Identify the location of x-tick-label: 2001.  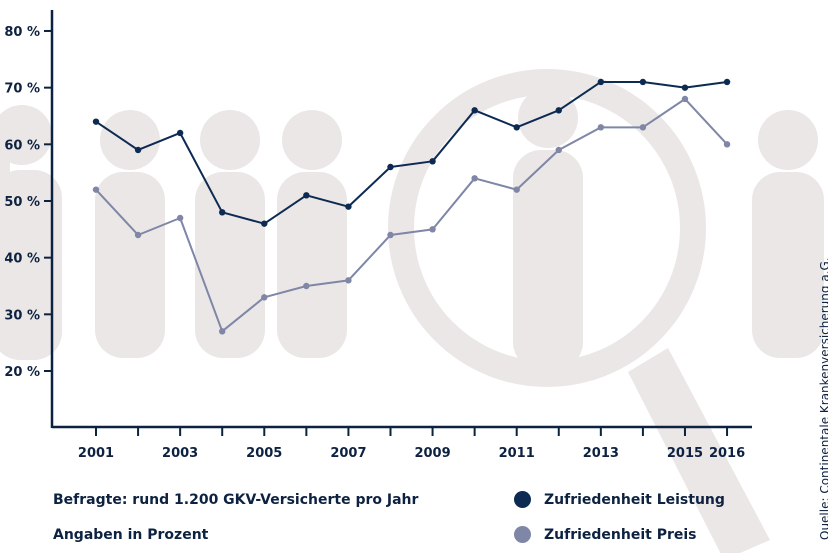
(96, 453).